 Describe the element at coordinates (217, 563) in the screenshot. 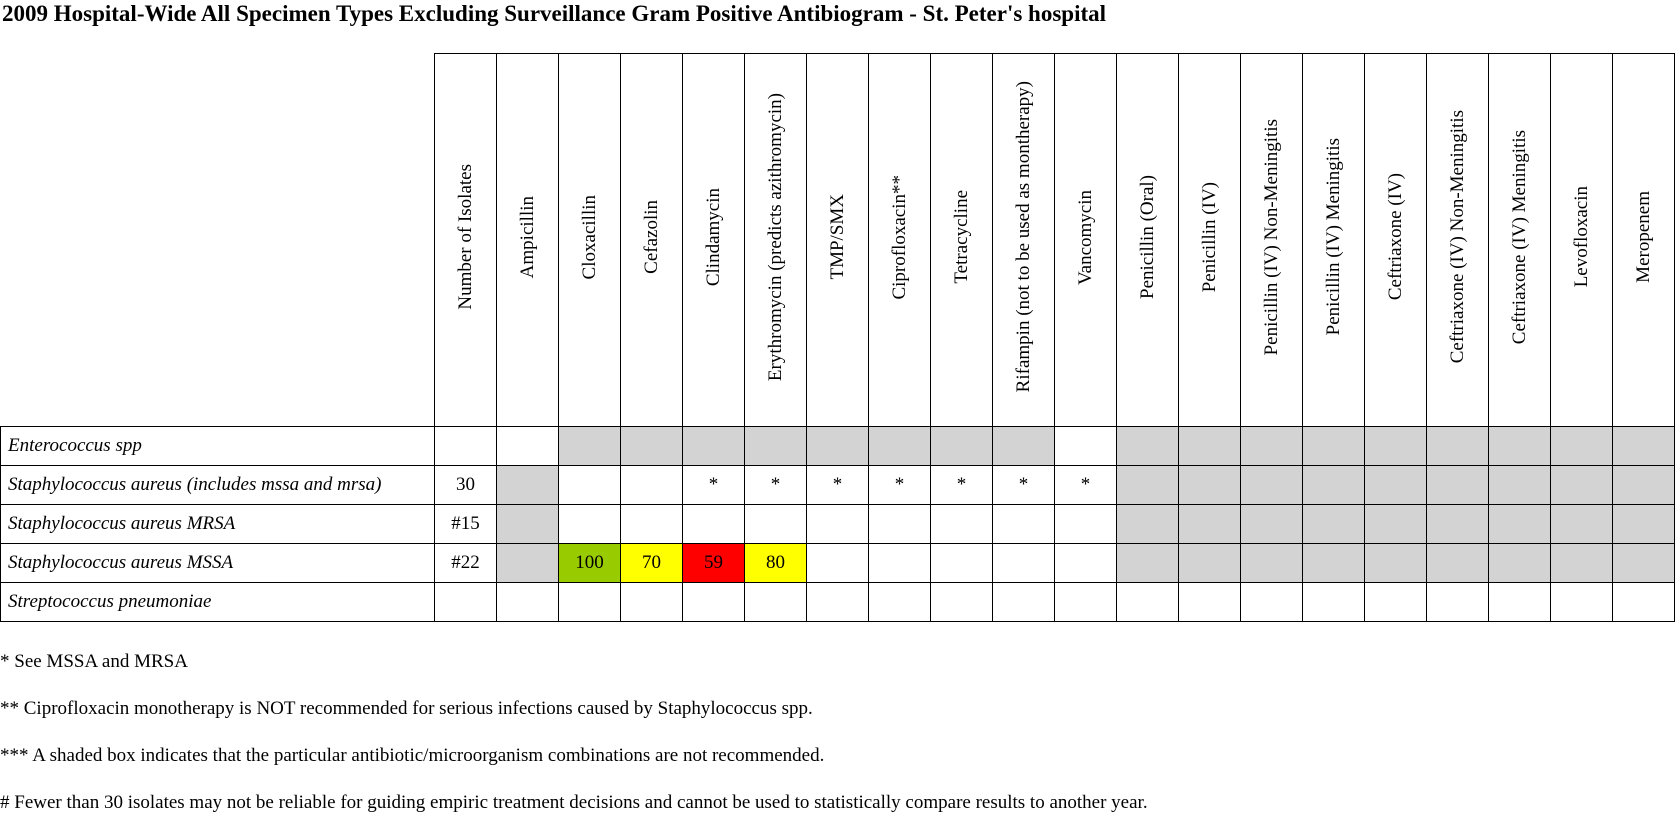

I see `organism-label: Staphylococcus aureus MSSA` at that location.